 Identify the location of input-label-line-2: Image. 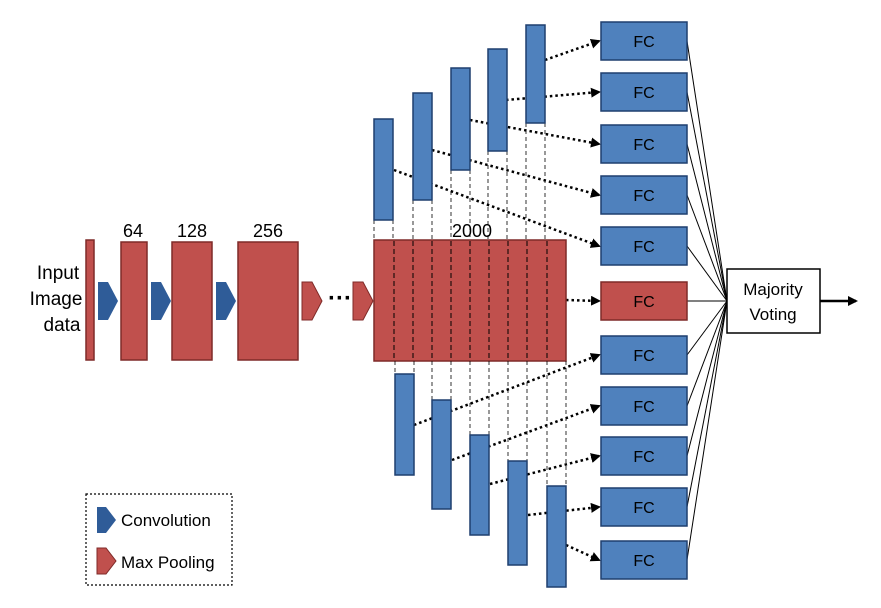
(56, 299).